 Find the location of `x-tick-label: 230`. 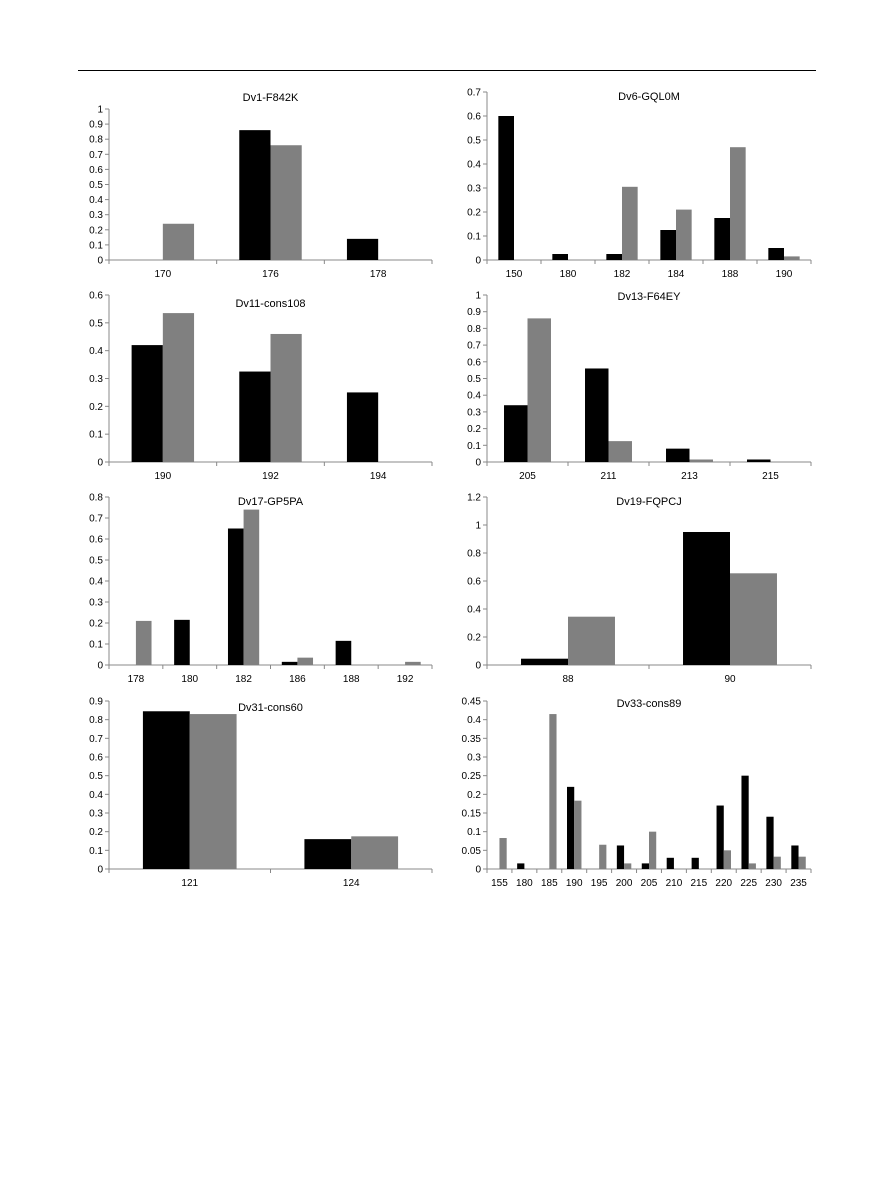

x-tick-label: 230 is located at coordinates (773, 883).